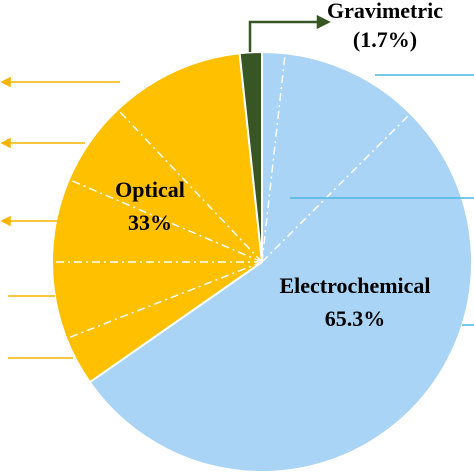 Image resolution: width=474 pixels, height=474 pixels. What do you see at coordinates (250, 156) in the screenshot?
I see `pie-slice` at bounding box center [250, 156].